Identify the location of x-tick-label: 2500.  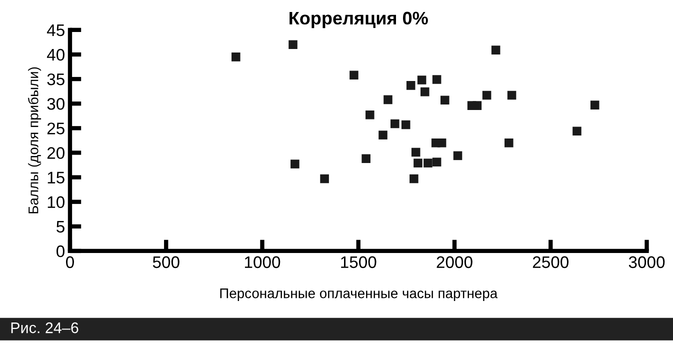
(550, 262).